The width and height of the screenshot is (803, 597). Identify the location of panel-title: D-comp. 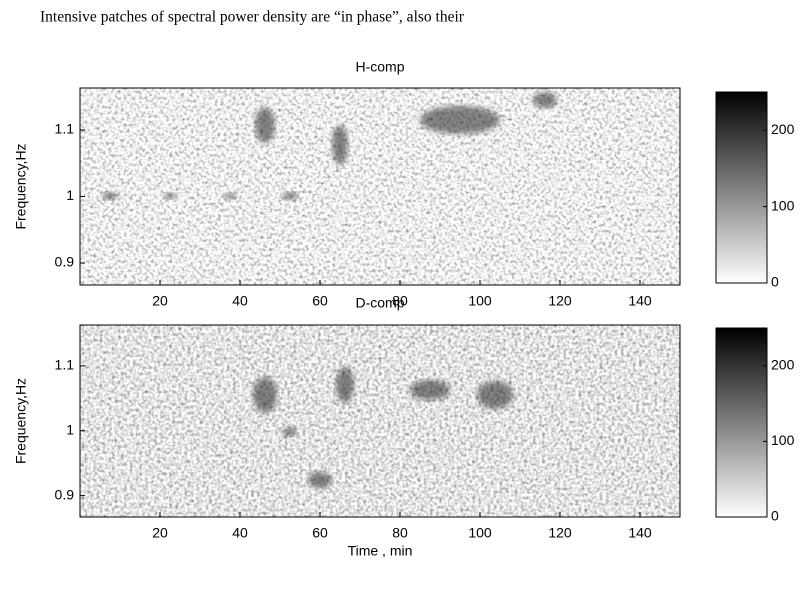
(379, 303).